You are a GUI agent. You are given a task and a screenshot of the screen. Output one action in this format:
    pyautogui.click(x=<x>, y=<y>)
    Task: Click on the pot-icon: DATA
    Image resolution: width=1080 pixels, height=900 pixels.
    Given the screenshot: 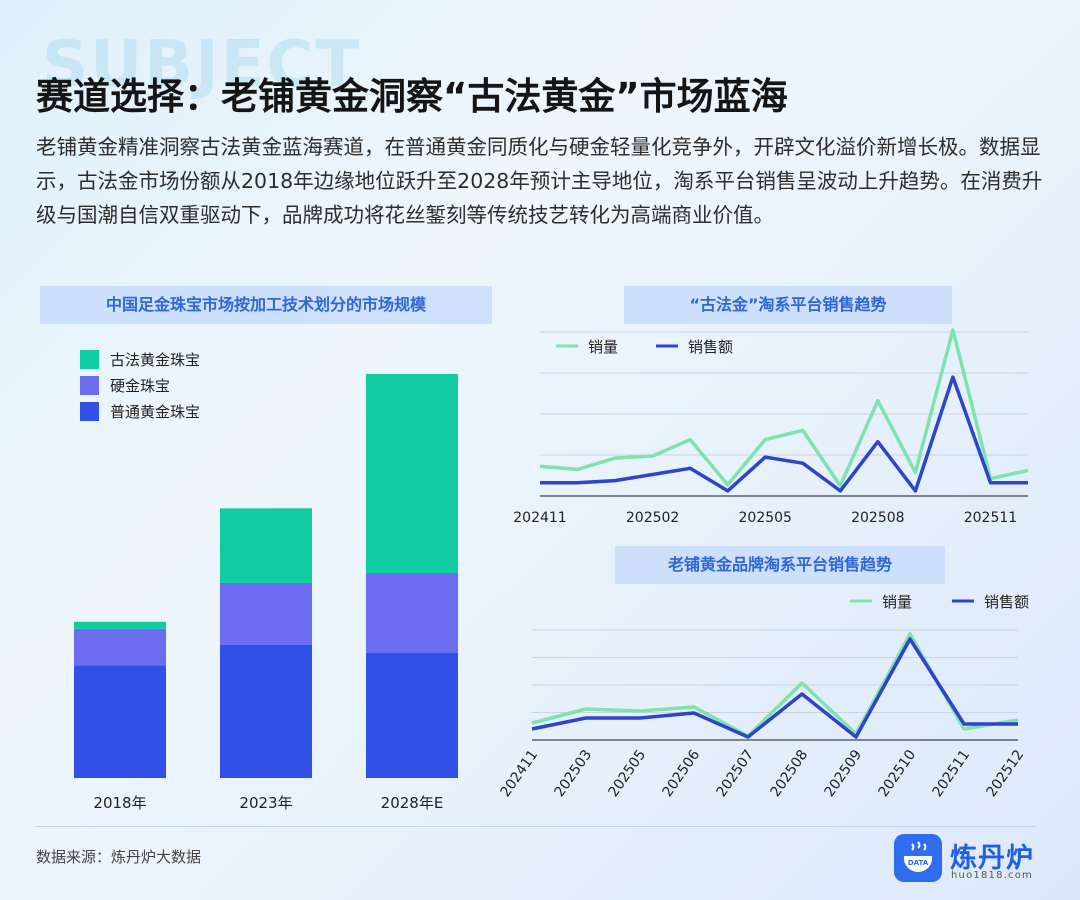 What is the action you would take?
    pyautogui.click(x=918, y=857)
    